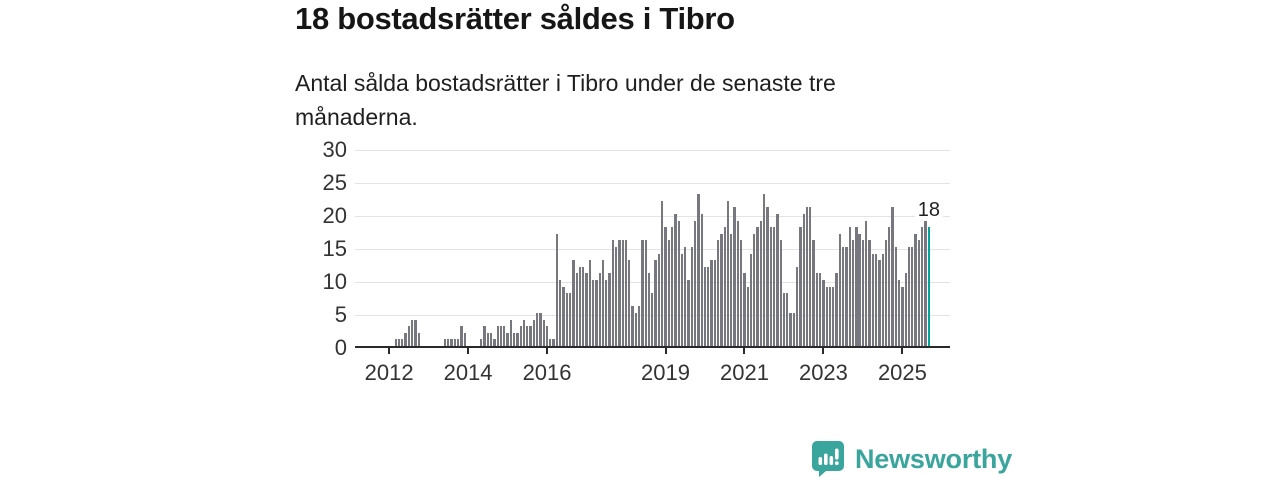 This screenshot has width=1280, height=480. Describe the element at coordinates (823, 372) in the screenshot. I see `x-axis-tick-label: 2023` at that location.